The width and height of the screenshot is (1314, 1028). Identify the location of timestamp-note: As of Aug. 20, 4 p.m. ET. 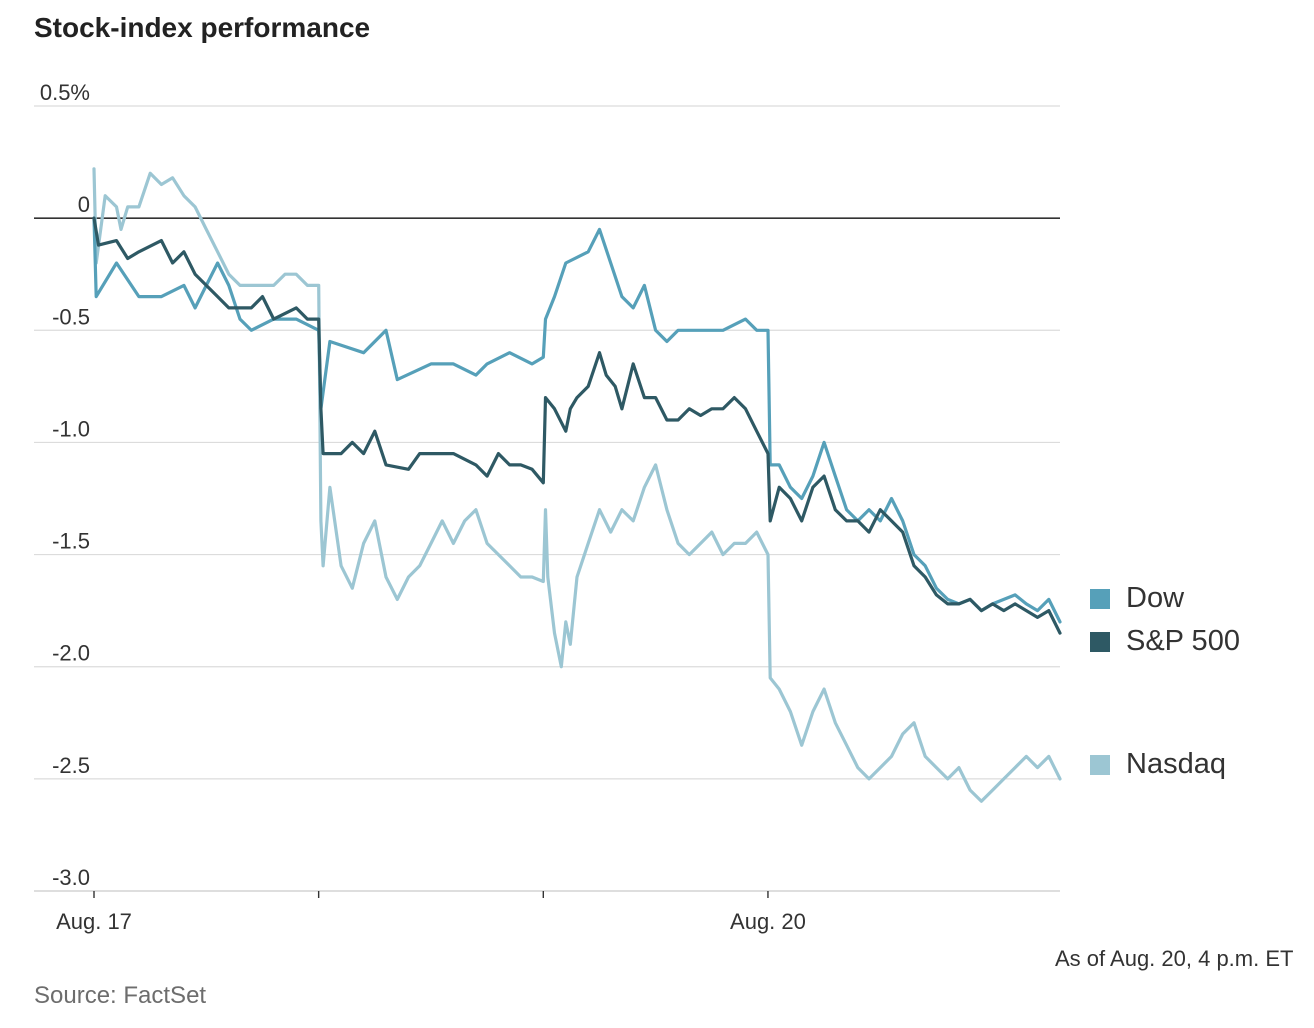
(1174, 958).